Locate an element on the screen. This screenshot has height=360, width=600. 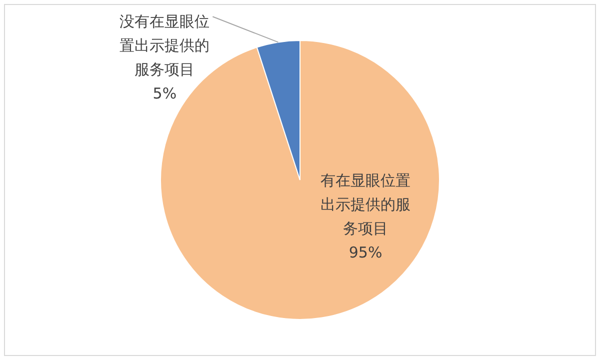
data-label: 5% is located at coordinates (164, 93).